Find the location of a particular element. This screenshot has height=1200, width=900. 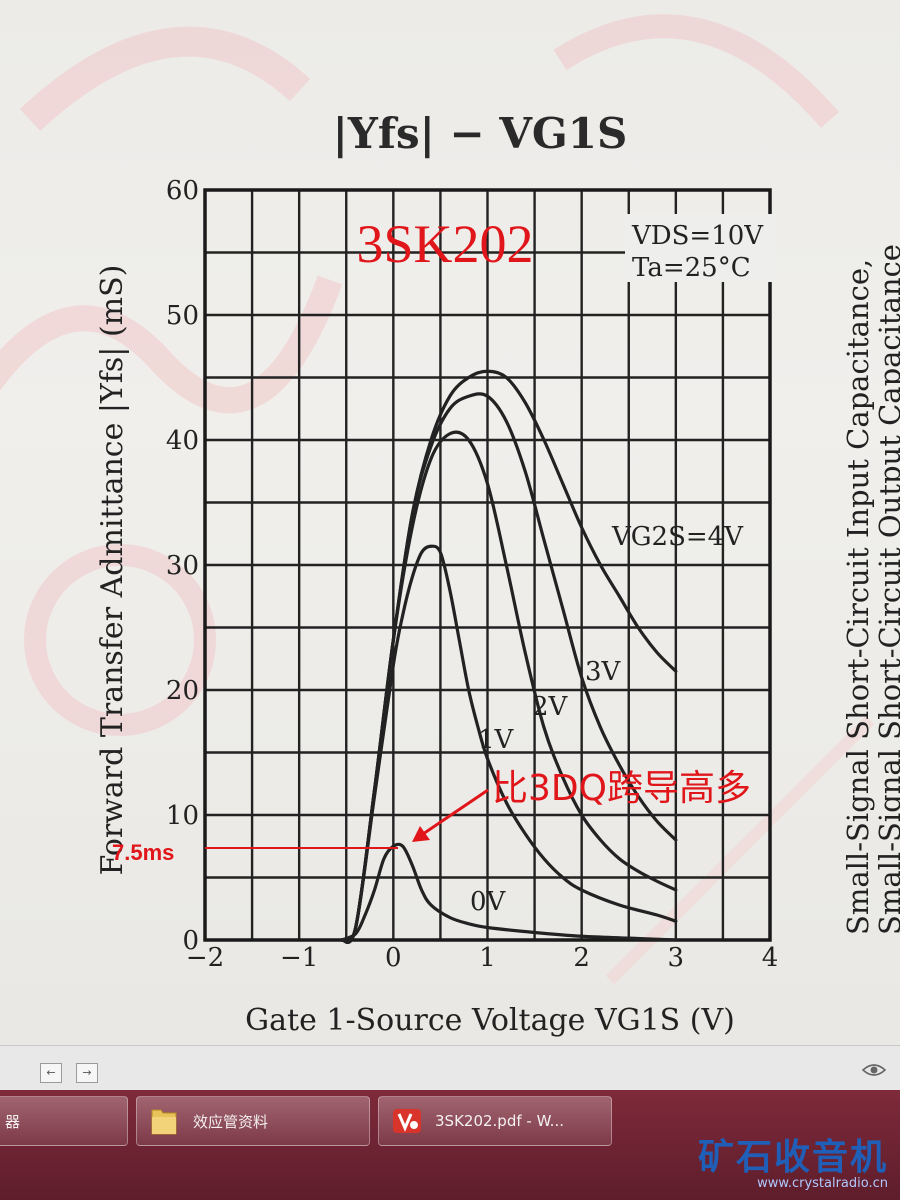

chip-label: 3SK202 is located at coordinates (444, 244).